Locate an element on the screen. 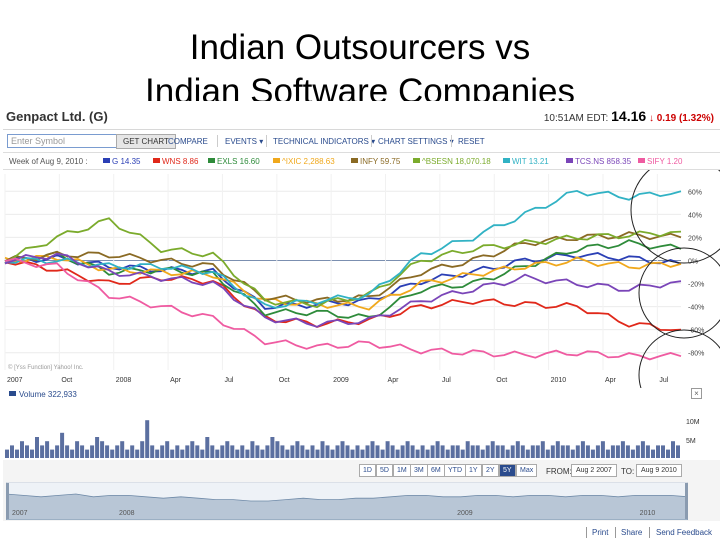 This screenshot has width=720, height=540. to-date-input: Aug 9 2010 is located at coordinates (659, 470).